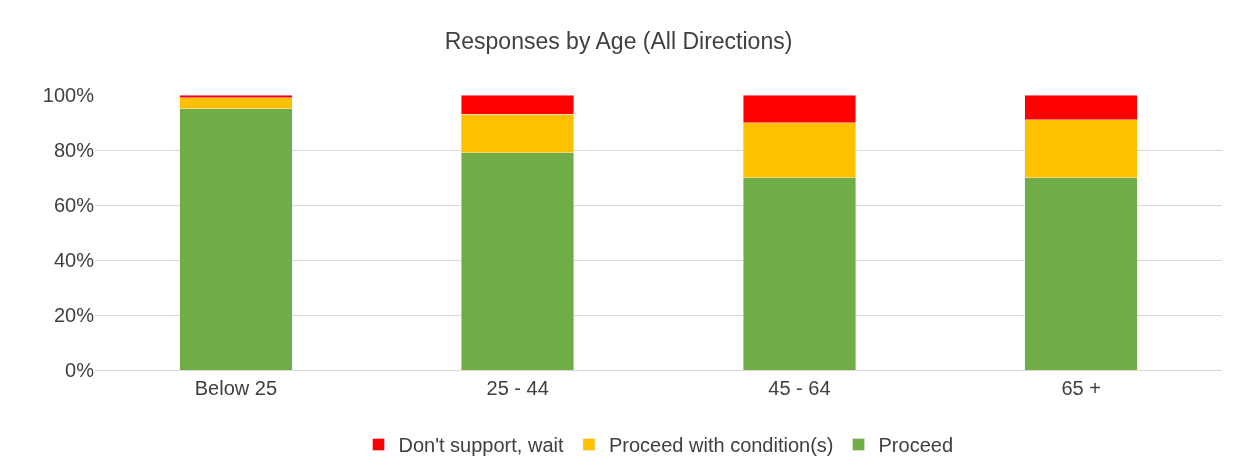 The image size is (1237, 476). What do you see at coordinates (916, 445) in the screenshot?
I see `legend-label: Proceed` at bounding box center [916, 445].